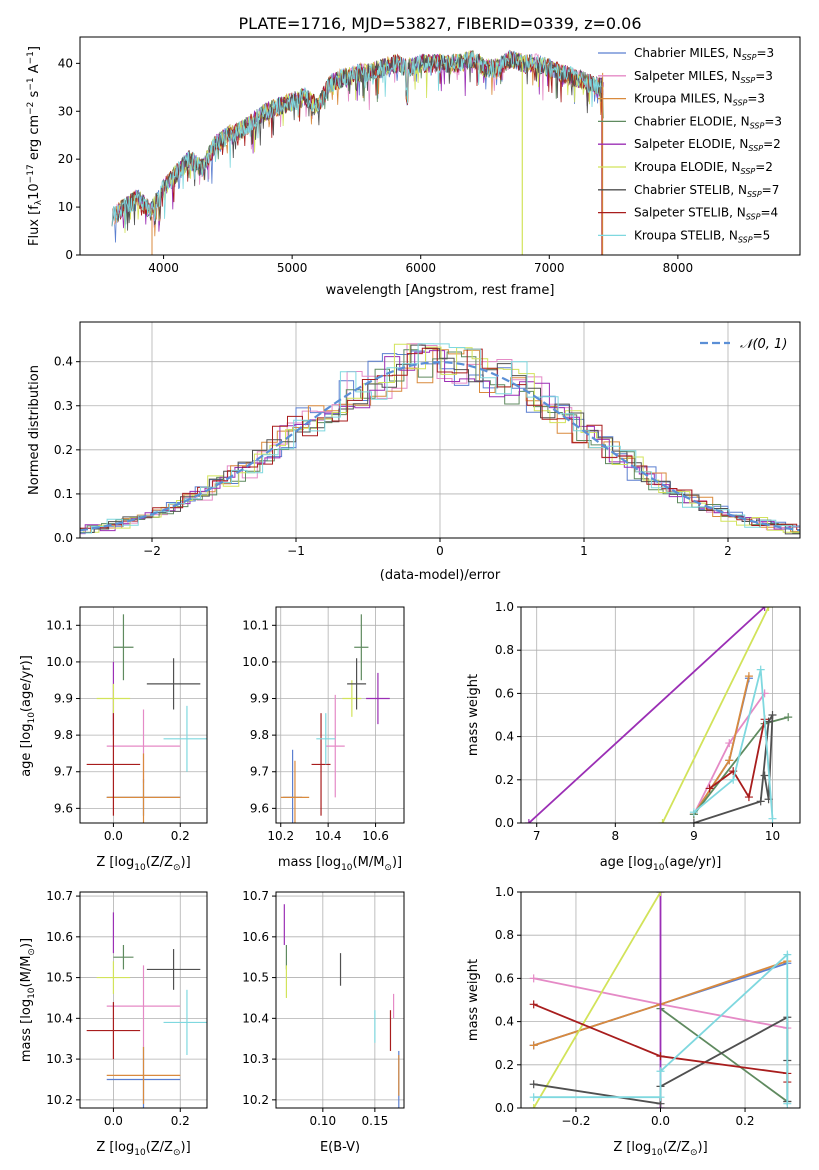 The width and height of the screenshot is (819, 1170). Describe the element at coordinates (357, 141) in the screenshot. I see `spectrum-line` at that location.